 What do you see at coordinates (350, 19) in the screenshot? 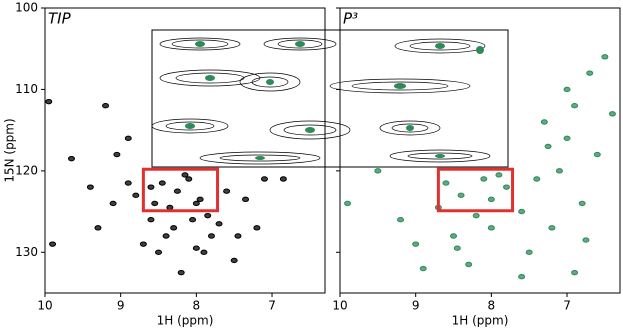
I see `panel-title: P³` at bounding box center [350, 19].